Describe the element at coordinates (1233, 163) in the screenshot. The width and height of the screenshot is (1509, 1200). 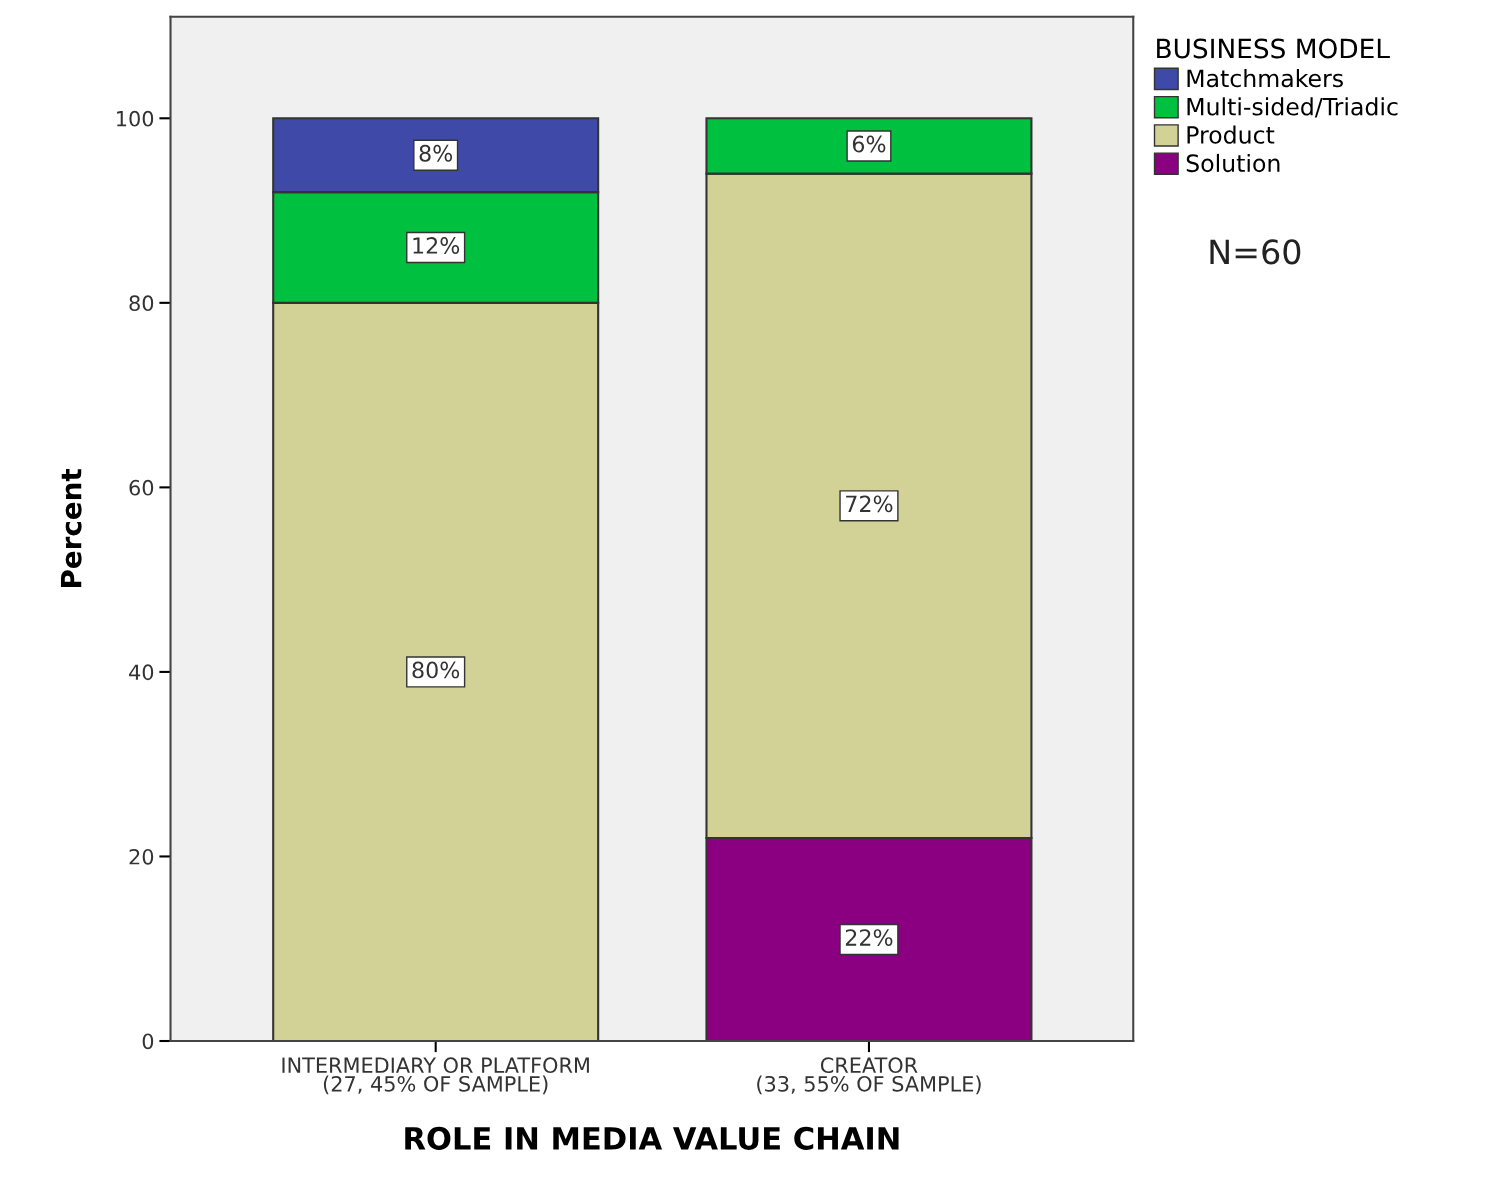
I see `legend-label: Solution` at that location.